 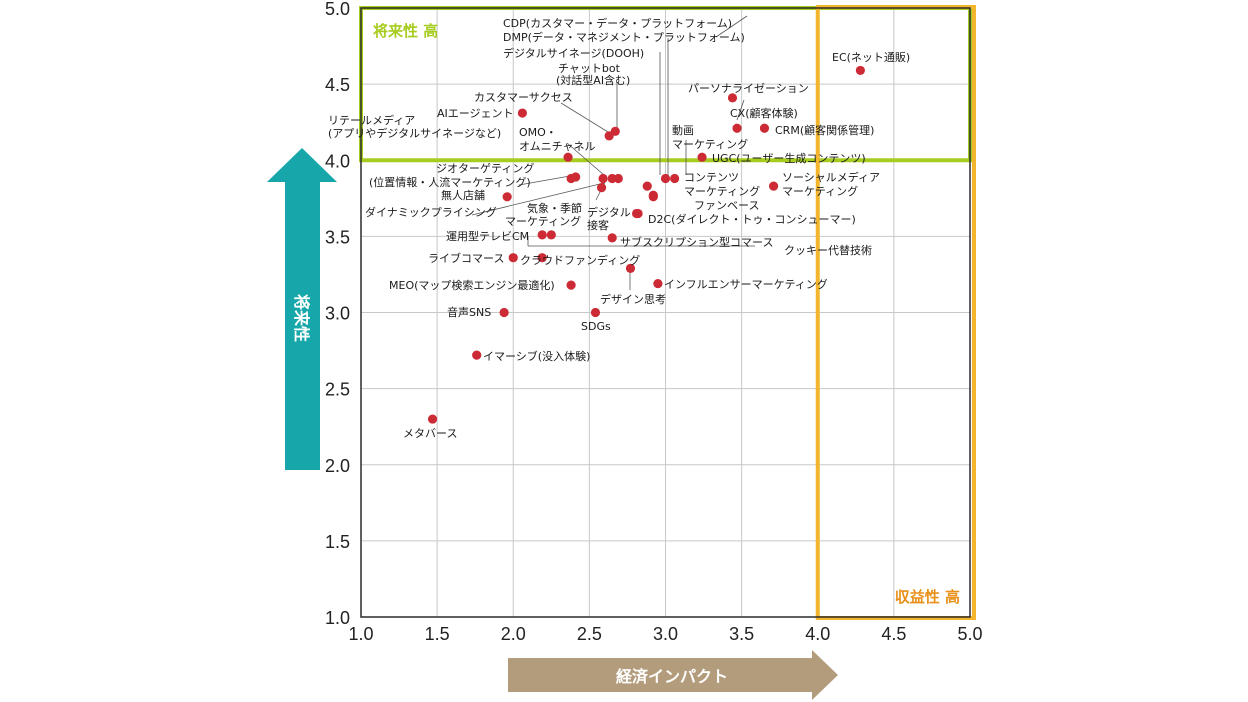 I want to click on y-axis-arrow: 将来性, so click(x=302, y=309).